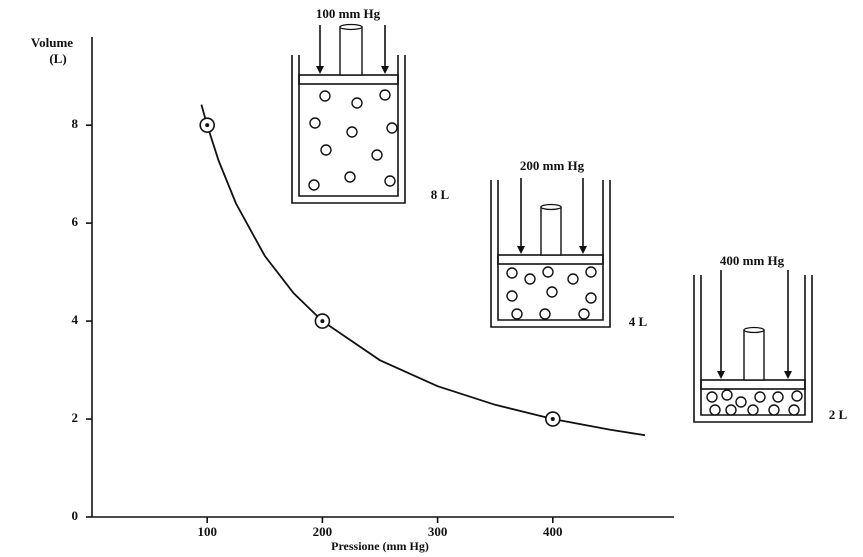 This screenshot has width=863, height=557. What do you see at coordinates (638, 321) in the screenshot?
I see `volume-label: 4 L` at bounding box center [638, 321].